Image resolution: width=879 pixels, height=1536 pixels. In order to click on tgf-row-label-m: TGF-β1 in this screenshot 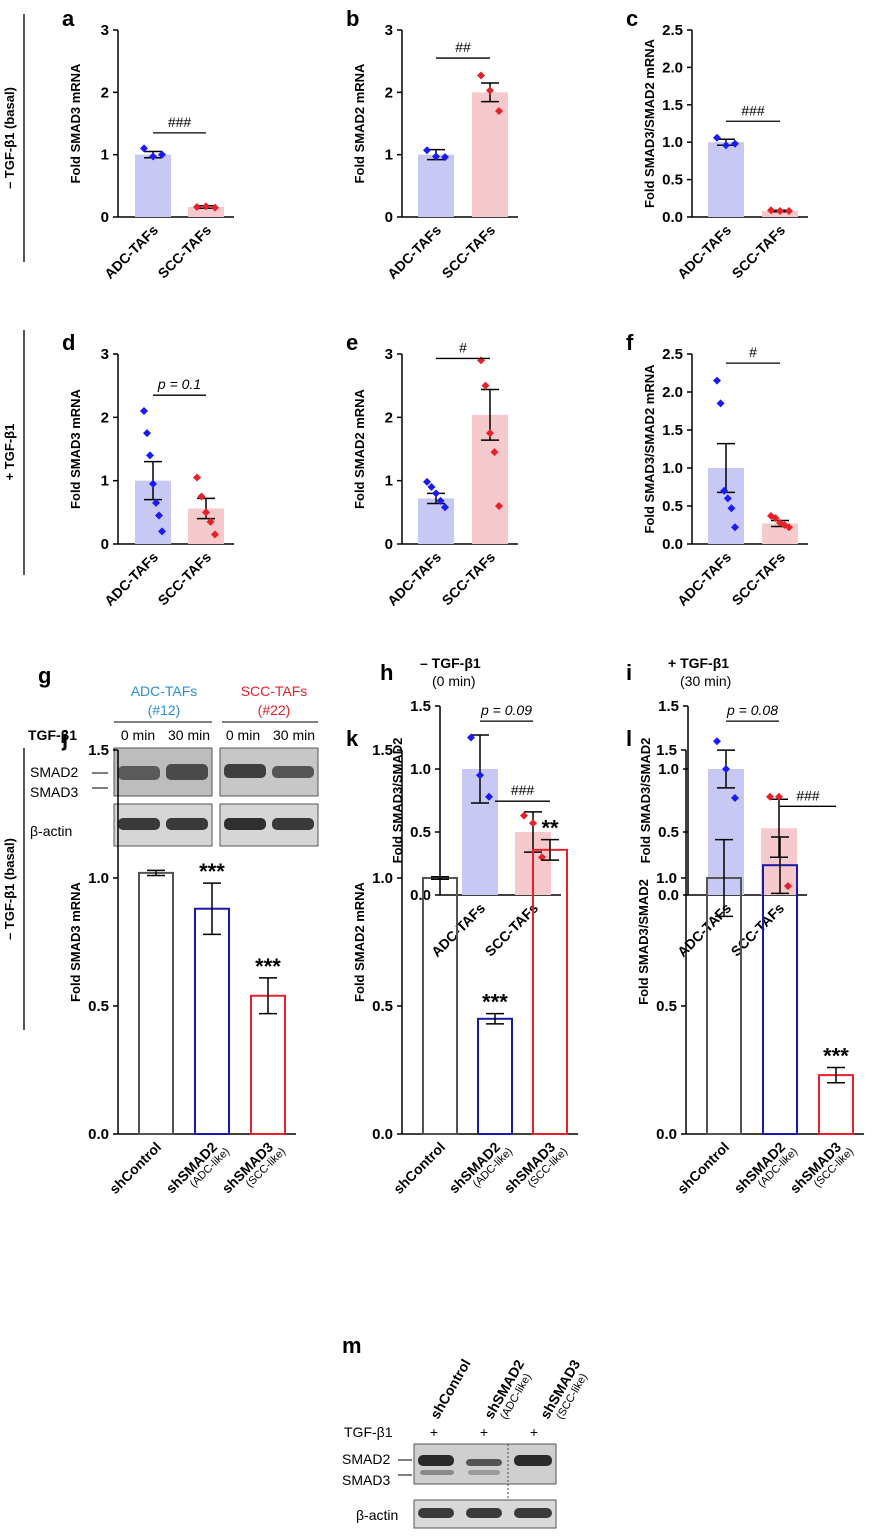, I will do `click(368, 1432)`.